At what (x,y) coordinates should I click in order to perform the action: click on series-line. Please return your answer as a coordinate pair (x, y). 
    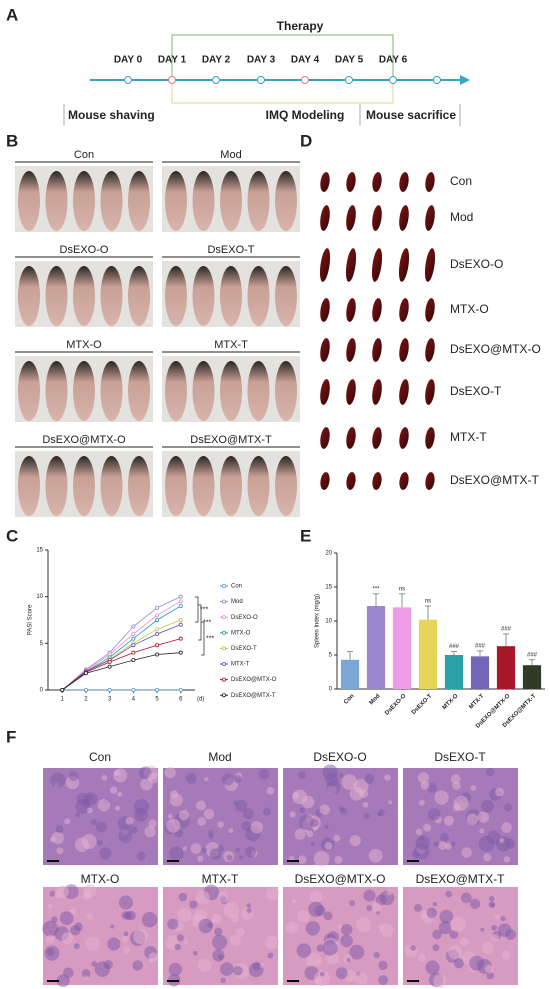
    Looking at the image, I should click on (121, 645).